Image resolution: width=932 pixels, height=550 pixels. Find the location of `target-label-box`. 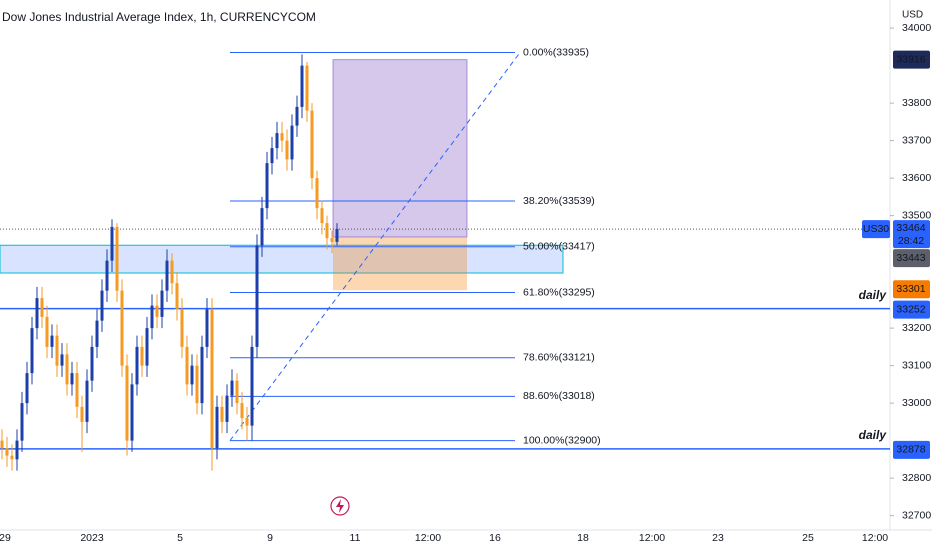

target-label-box is located at coordinates (911, 59).